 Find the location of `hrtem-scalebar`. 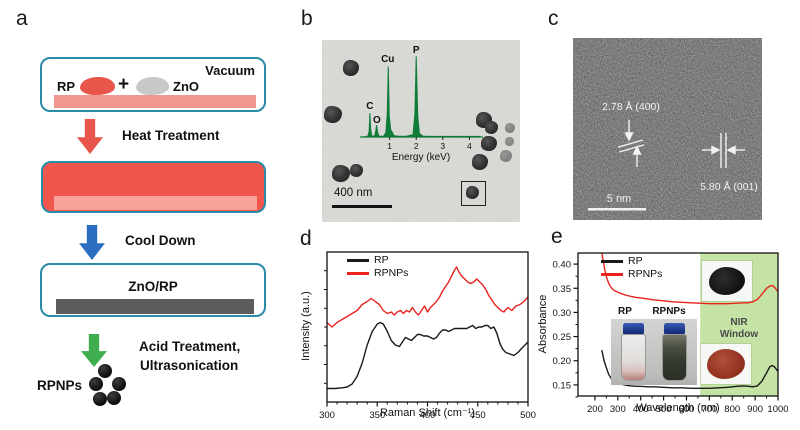

hrtem-scalebar is located at coordinates (617, 209).